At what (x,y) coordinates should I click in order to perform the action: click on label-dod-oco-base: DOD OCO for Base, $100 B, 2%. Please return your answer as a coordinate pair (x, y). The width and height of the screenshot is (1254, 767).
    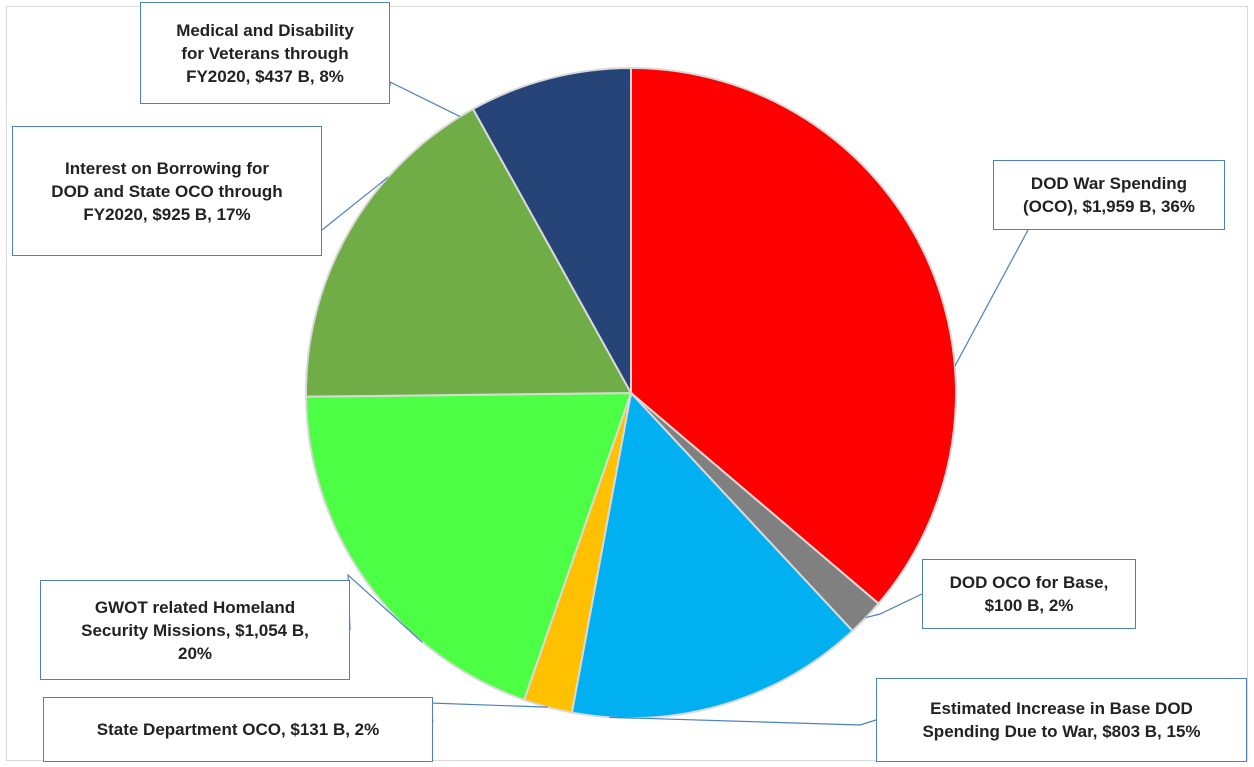
    Looking at the image, I should click on (1029, 594).